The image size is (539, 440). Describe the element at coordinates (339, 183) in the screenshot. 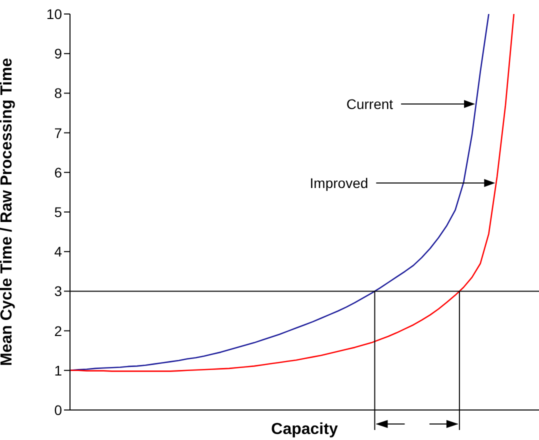

I see `annotation: Improved` at that location.